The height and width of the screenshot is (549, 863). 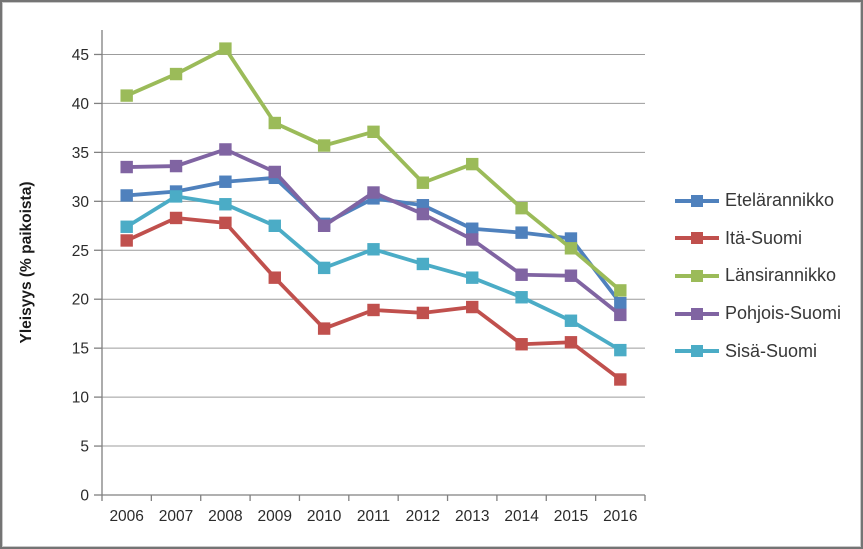 I want to click on legend-swatch-l-nsirannikko, so click(x=697, y=275).